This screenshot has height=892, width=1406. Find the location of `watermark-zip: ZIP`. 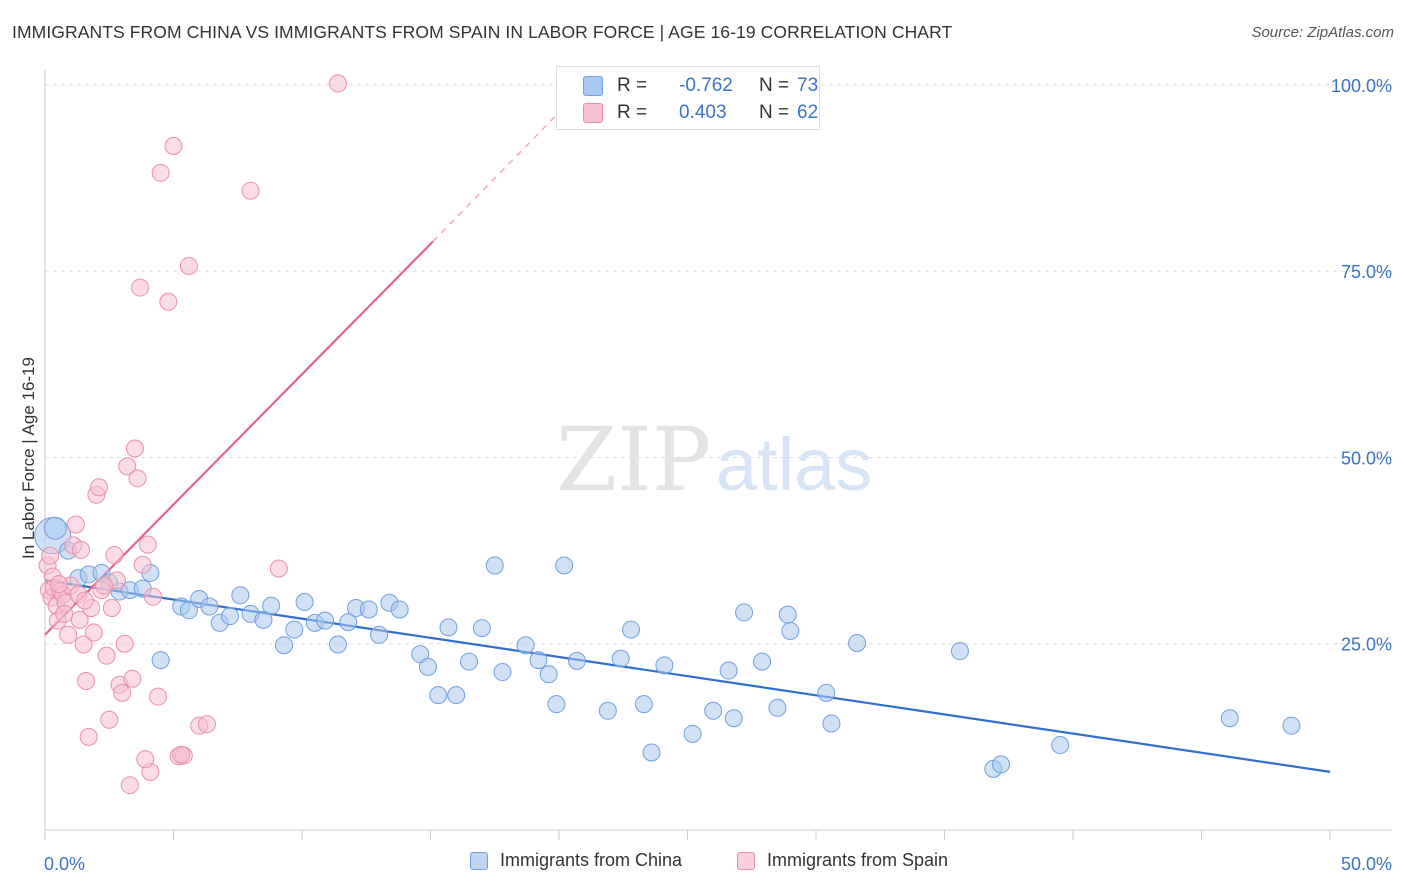

watermark-zip: ZIP is located at coordinates (633, 459).